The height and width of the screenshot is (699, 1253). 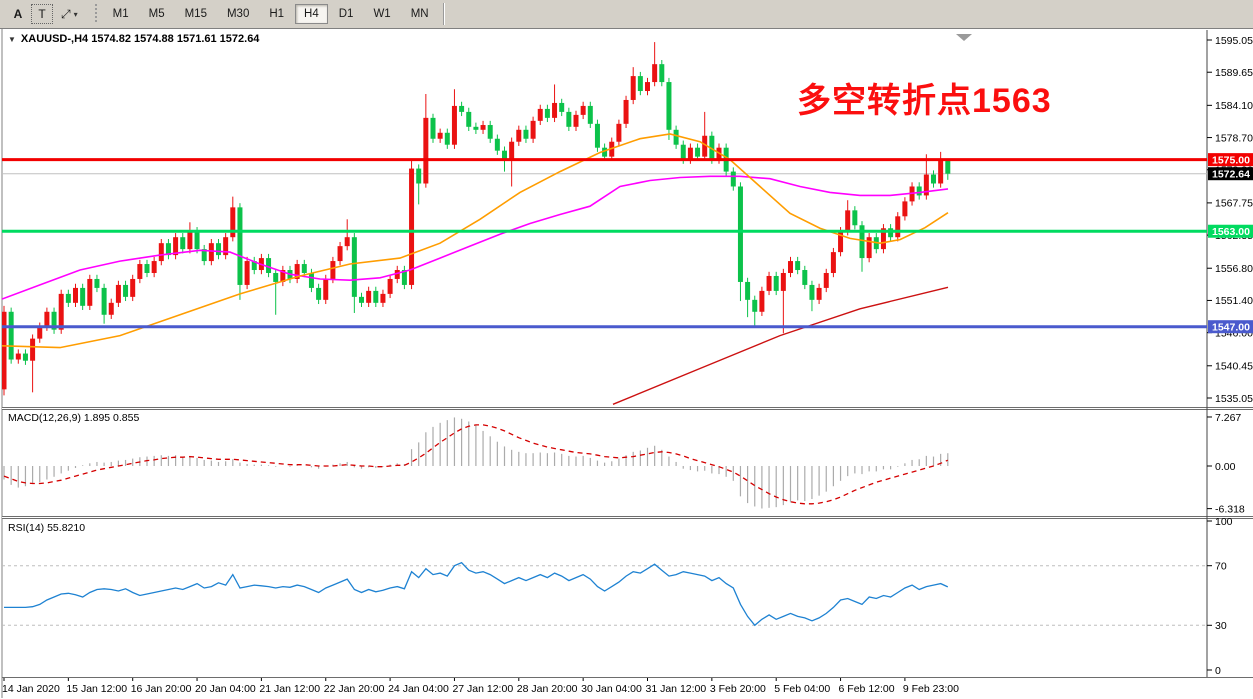 What do you see at coordinates (482, 689) in the screenshot?
I see `svg-text: 27 Jan 12:00` at bounding box center [482, 689].